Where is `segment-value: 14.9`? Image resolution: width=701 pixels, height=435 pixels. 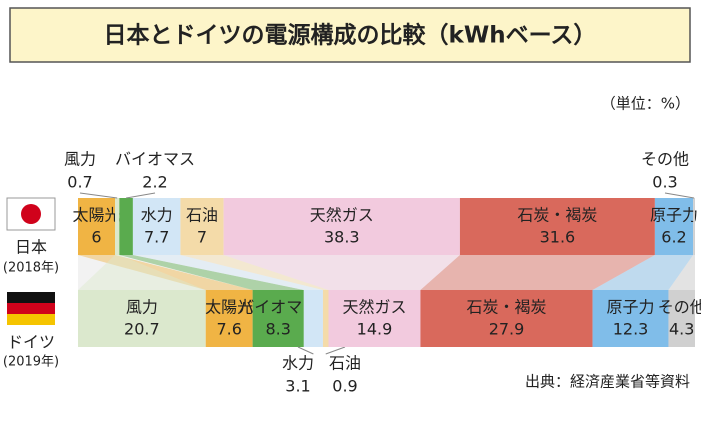
segment-value: 14.9 is located at coordinates (375, 329).